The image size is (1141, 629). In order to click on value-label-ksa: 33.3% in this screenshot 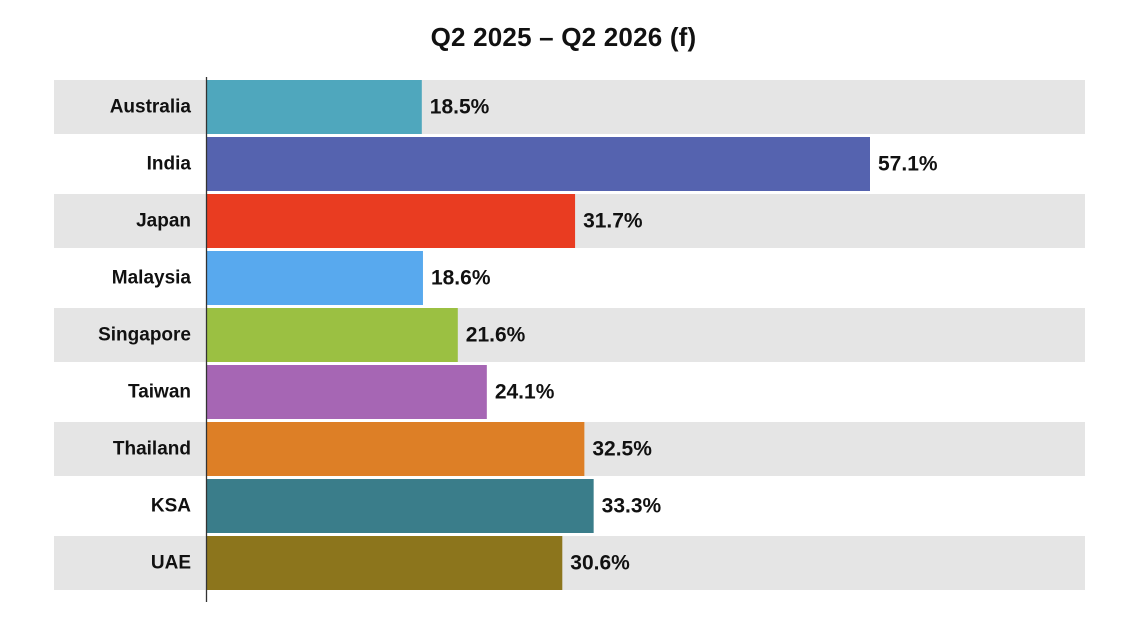, I will do `click(632, 506)`.